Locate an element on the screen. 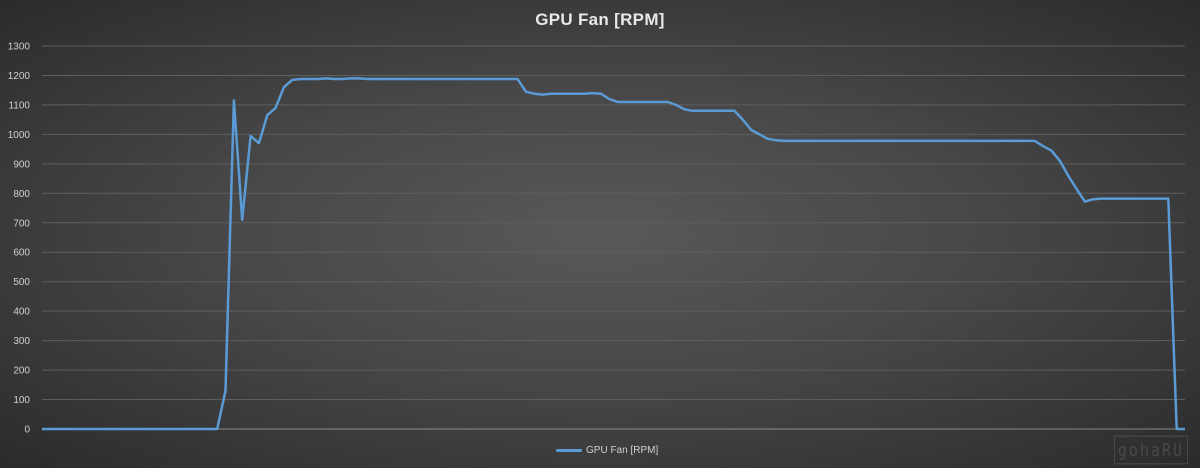 Image resolution: width=1200 pixels, height=468 pixels. y-tick-label: 600 is located at coordinates (21, 253).